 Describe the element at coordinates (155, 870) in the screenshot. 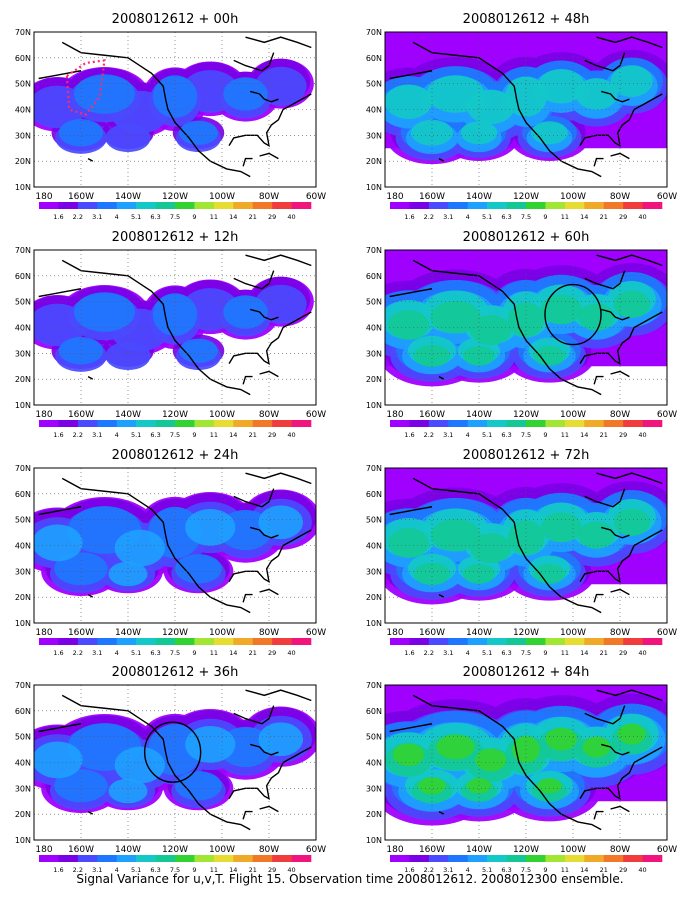

I see `colorbar-label: 6.3` at that location.